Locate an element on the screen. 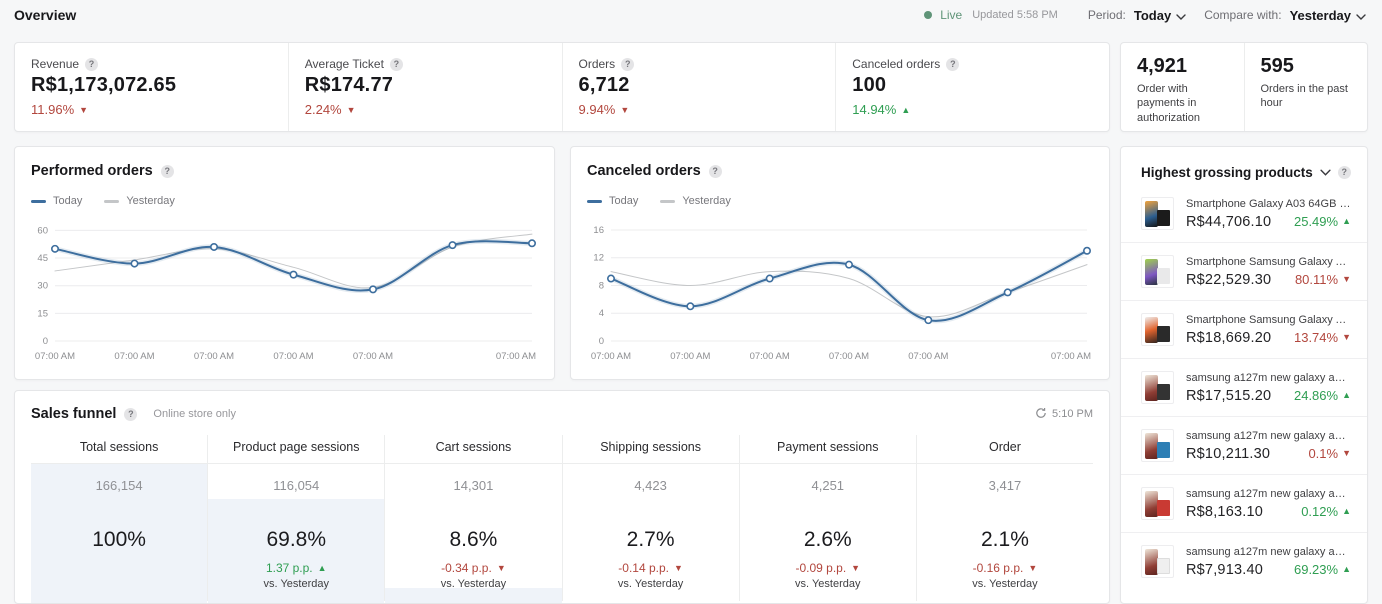 Image resolution: width=1382 pixels, height=604 pixels. legend-item-today: Today is located at coordinates (612, 201).